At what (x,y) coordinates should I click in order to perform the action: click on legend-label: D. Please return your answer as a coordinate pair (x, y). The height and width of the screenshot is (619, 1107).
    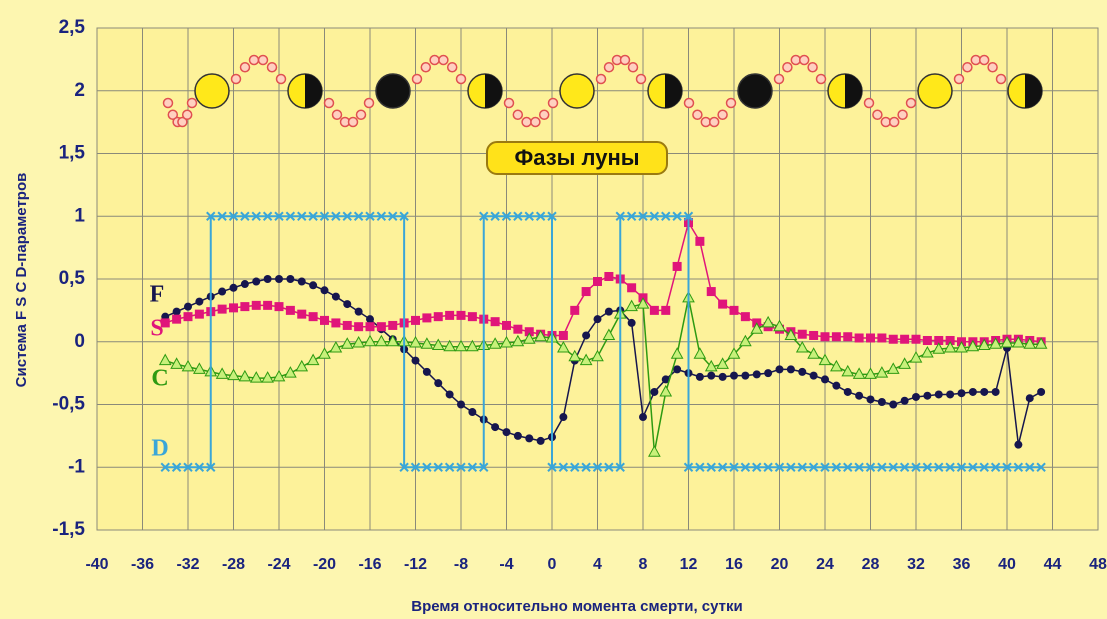
    Looking at the image, I should click on (159, 449).